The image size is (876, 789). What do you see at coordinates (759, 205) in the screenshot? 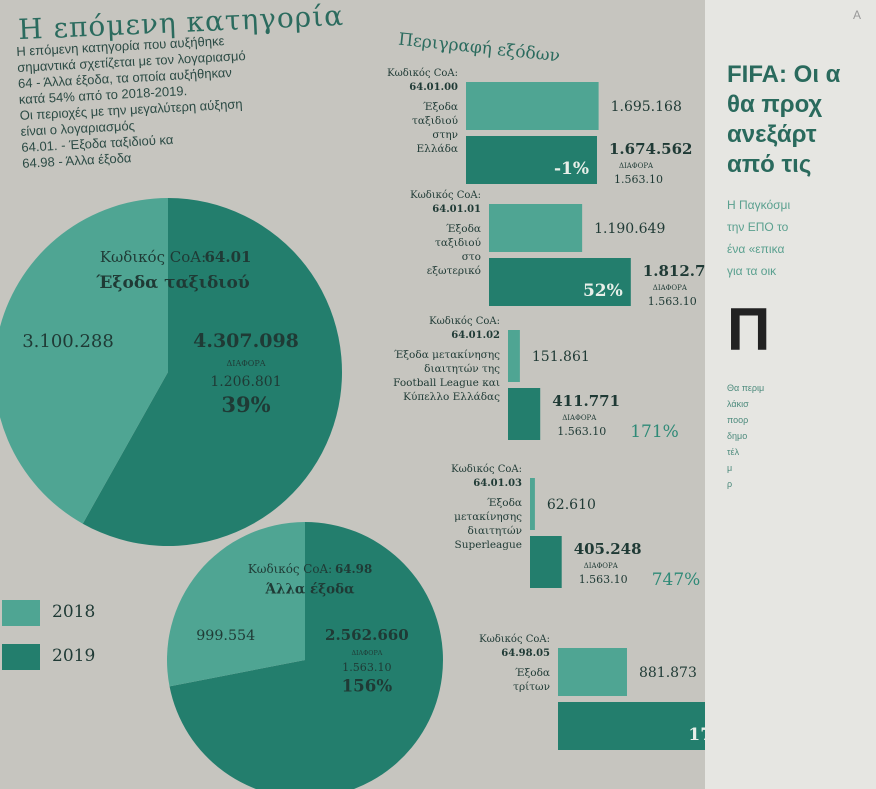
I see `subtitle-line: Η Παγκόσμι` at bounding box center [759, 205].